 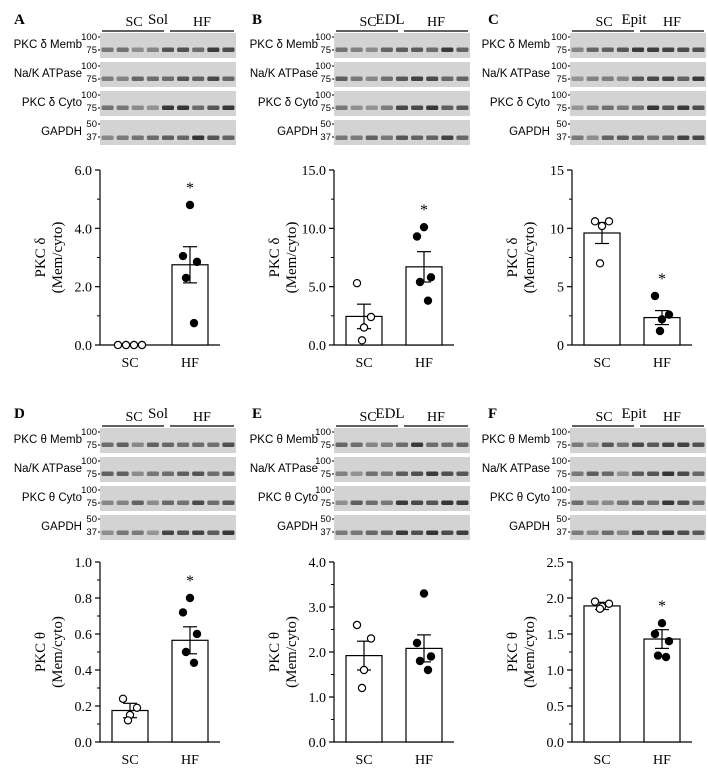 I want to click on x-category-label: HF, so click(x=424, y=760).